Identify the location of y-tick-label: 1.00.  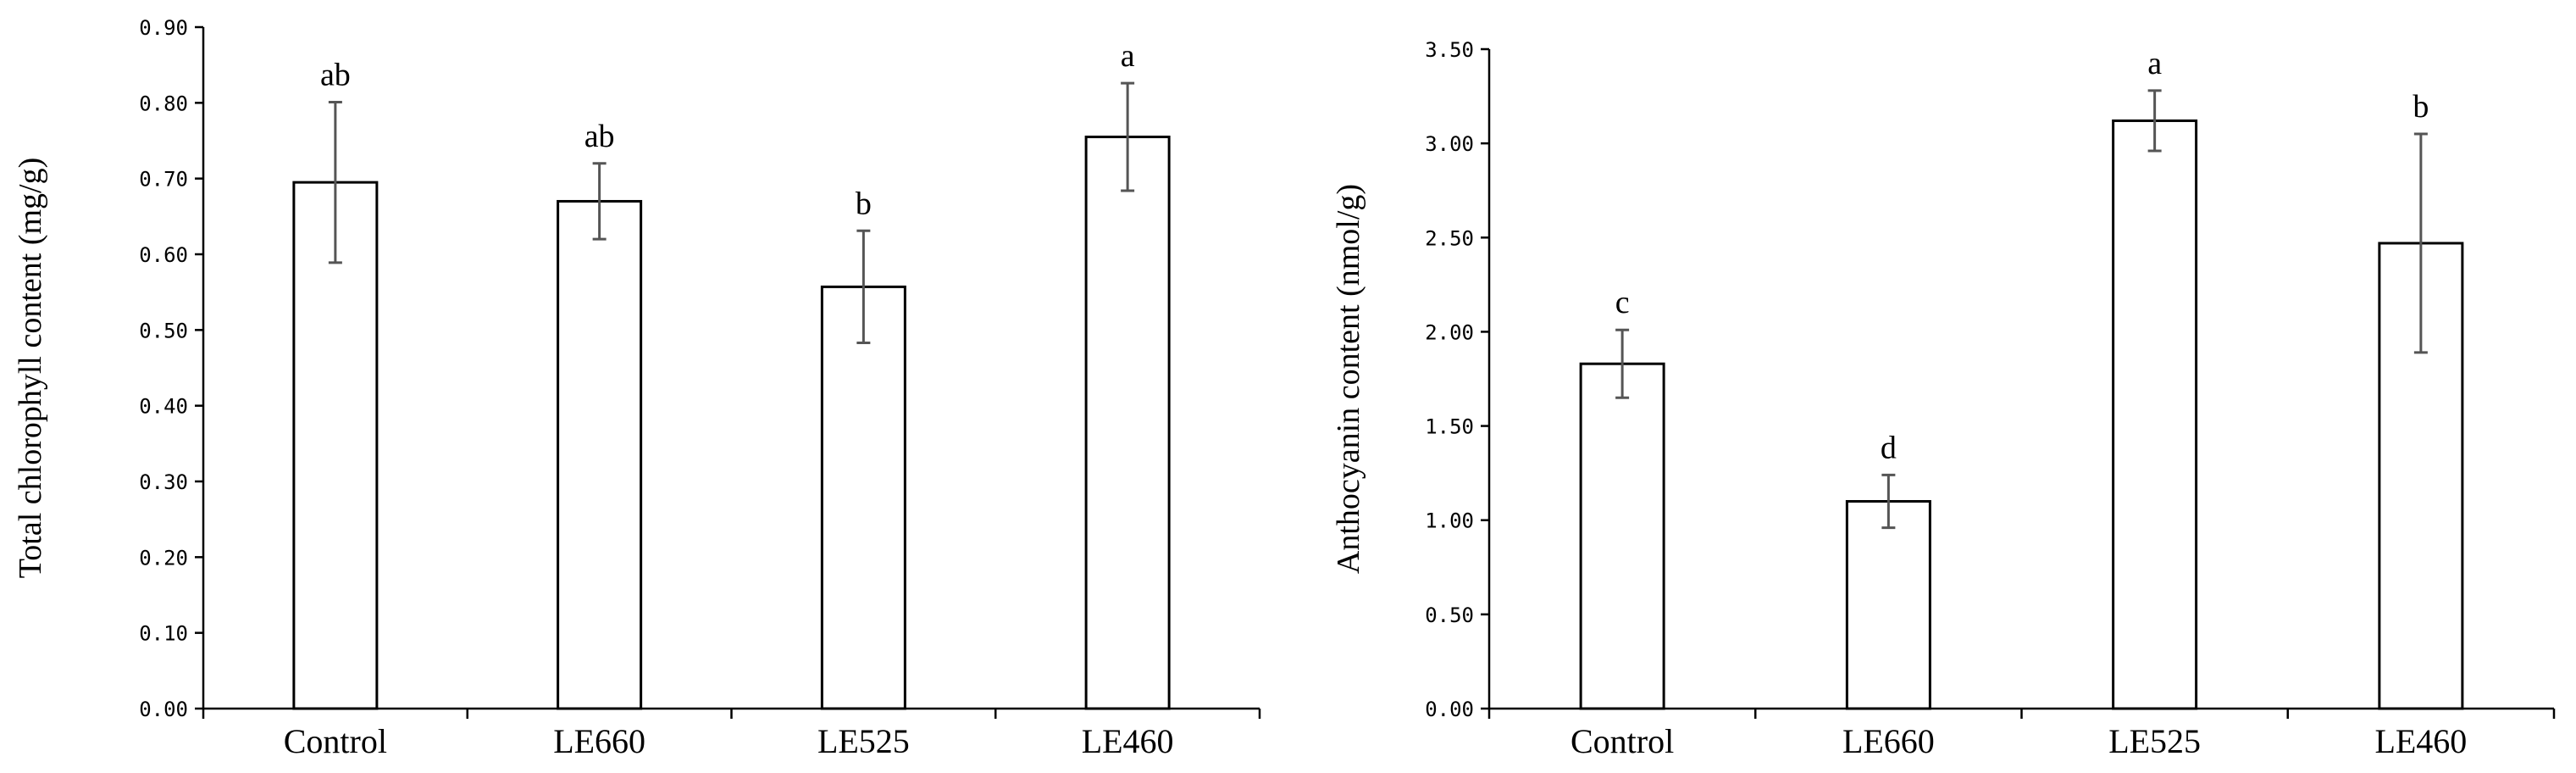
(1449, 521).